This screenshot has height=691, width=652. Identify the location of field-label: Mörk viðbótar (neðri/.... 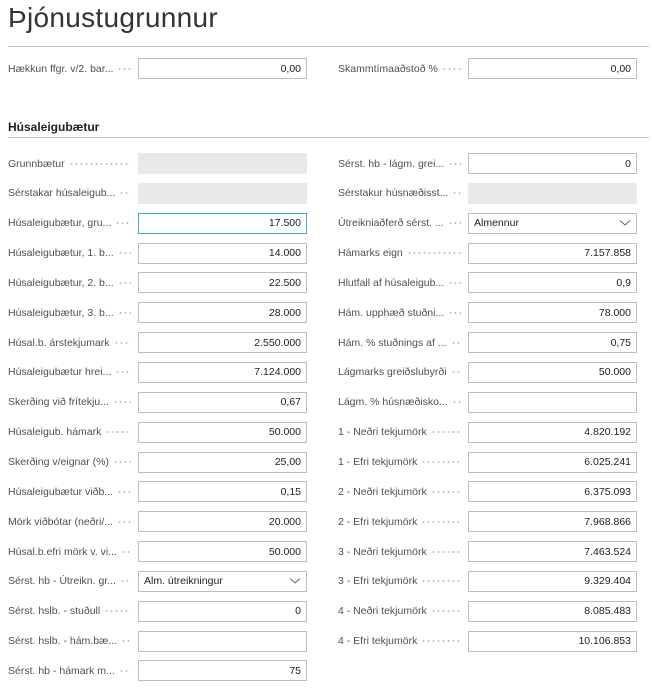
(71, 522).